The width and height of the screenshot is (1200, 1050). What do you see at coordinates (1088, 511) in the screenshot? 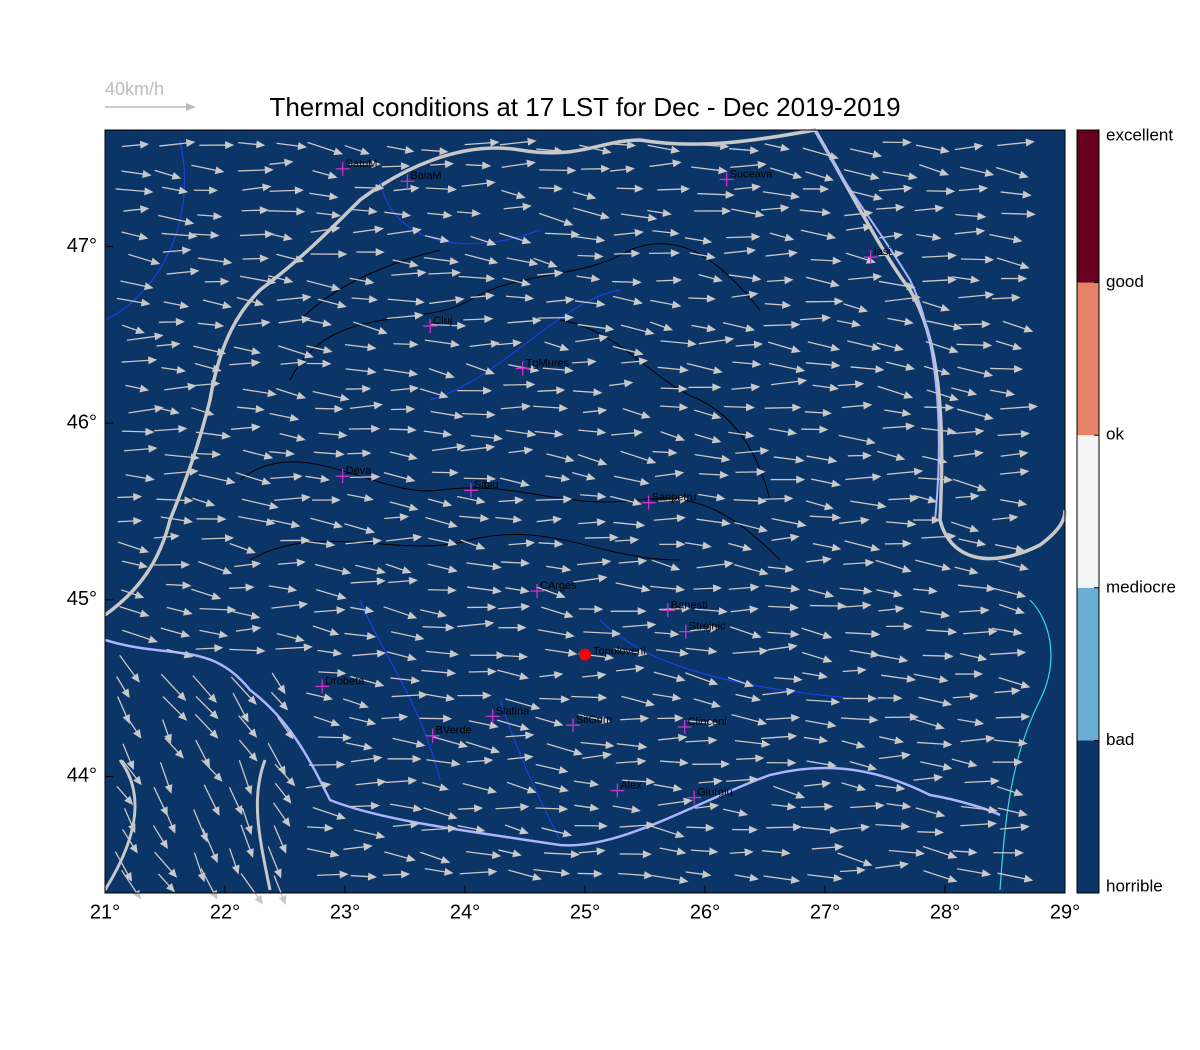
I see `colorbar-frame` at bounding box center [1088, 511].